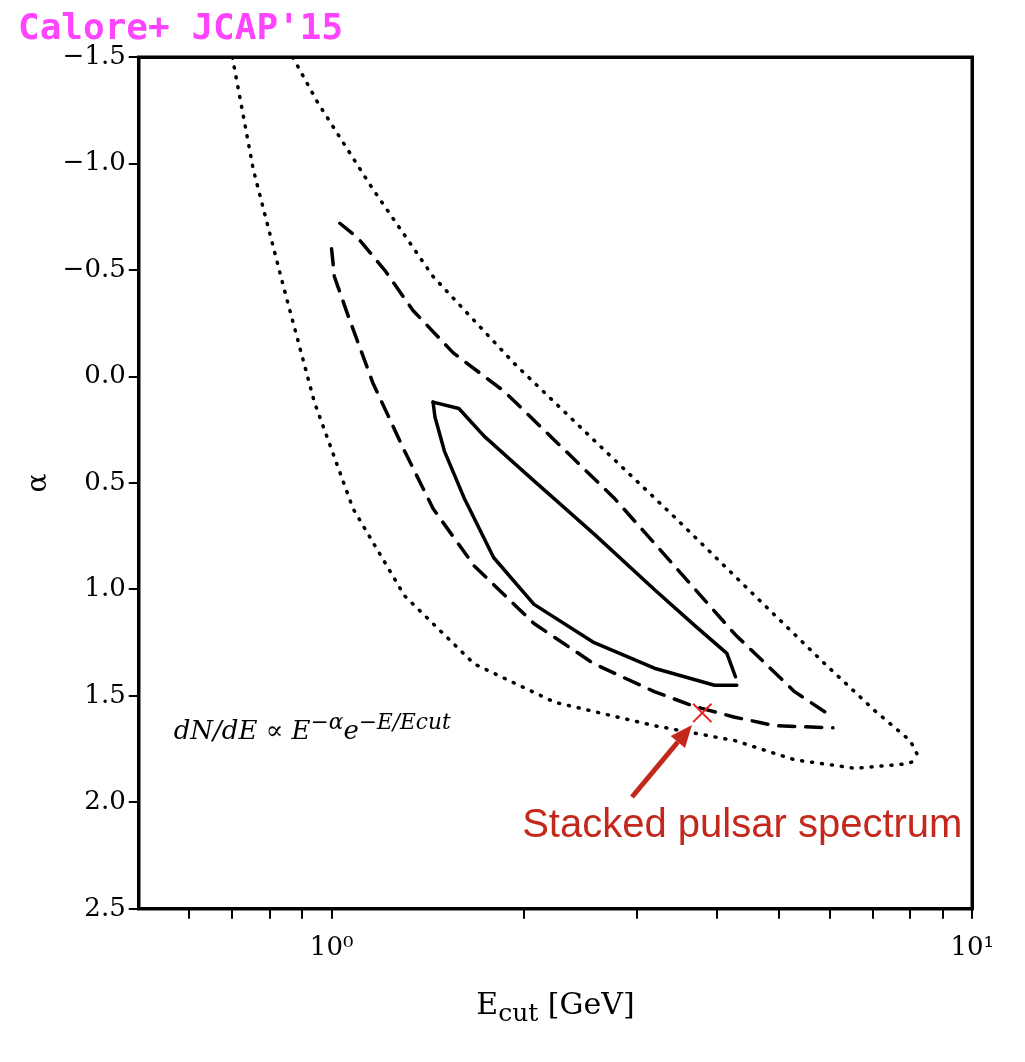 This screenshot has height=1062, width=1025. Describe the element at coordinates (105, 906) in the screenshot. I see `y-tick-label: 2.5` at that location.